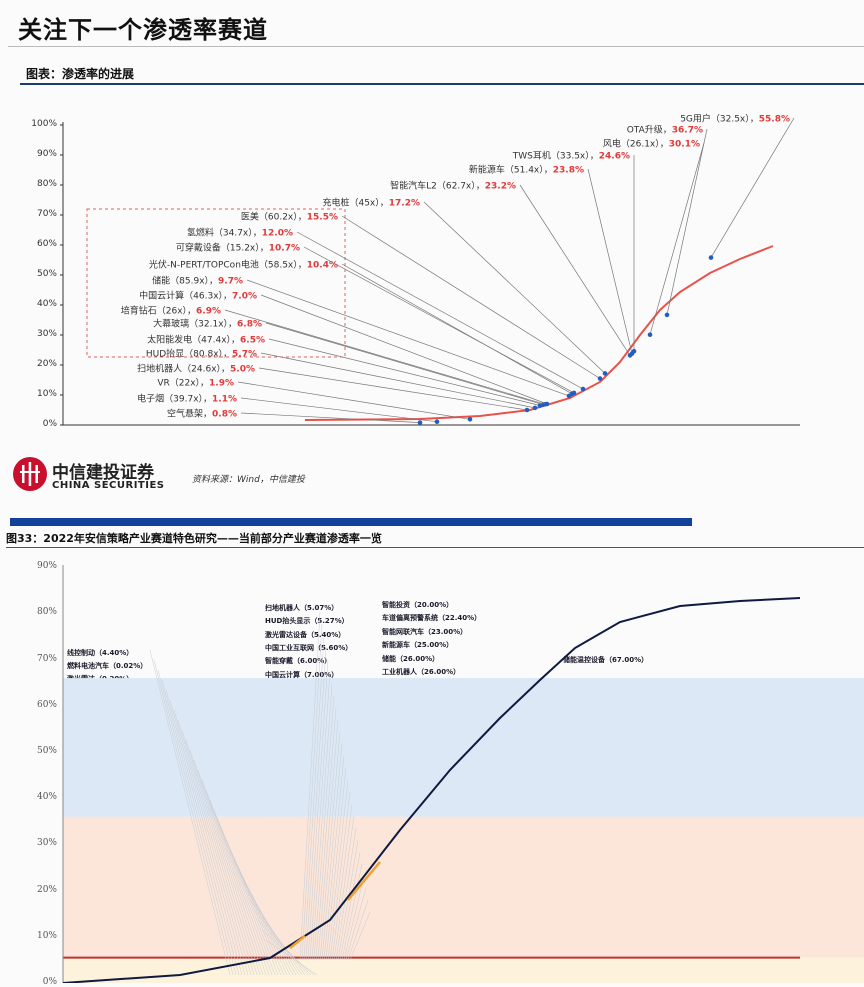  What do you see at coordinates (189, 354) in the screenshot?
I see `point-name: HUD抬显（80.8x），` at bounding box center [189, 354].